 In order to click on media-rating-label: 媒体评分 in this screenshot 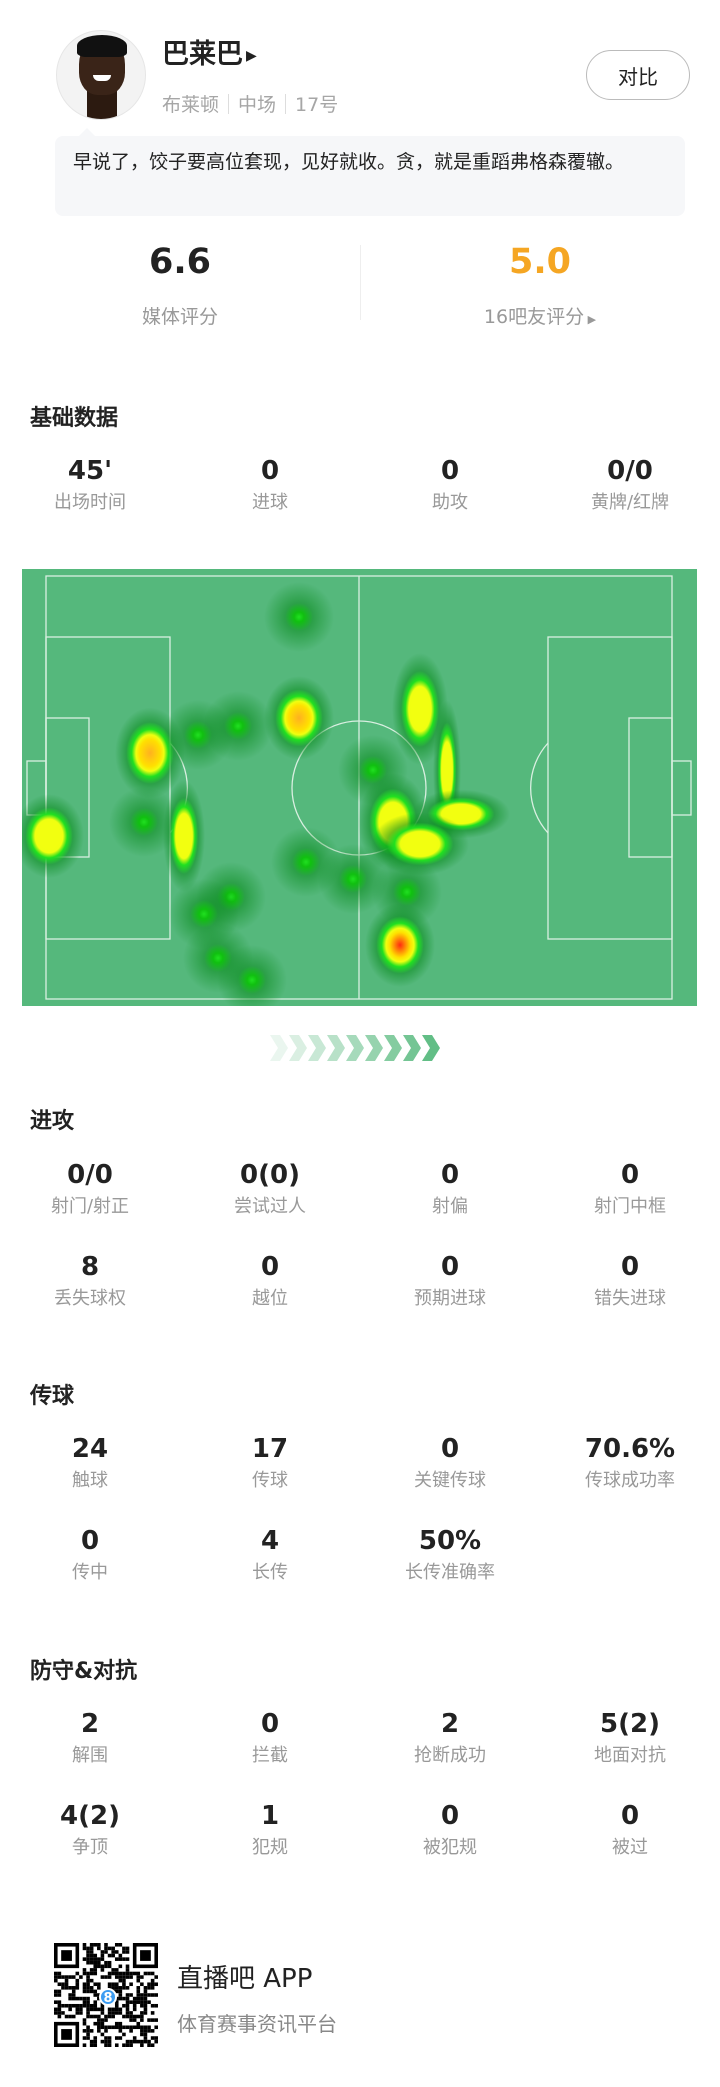, I will do `click(179, 317)`.